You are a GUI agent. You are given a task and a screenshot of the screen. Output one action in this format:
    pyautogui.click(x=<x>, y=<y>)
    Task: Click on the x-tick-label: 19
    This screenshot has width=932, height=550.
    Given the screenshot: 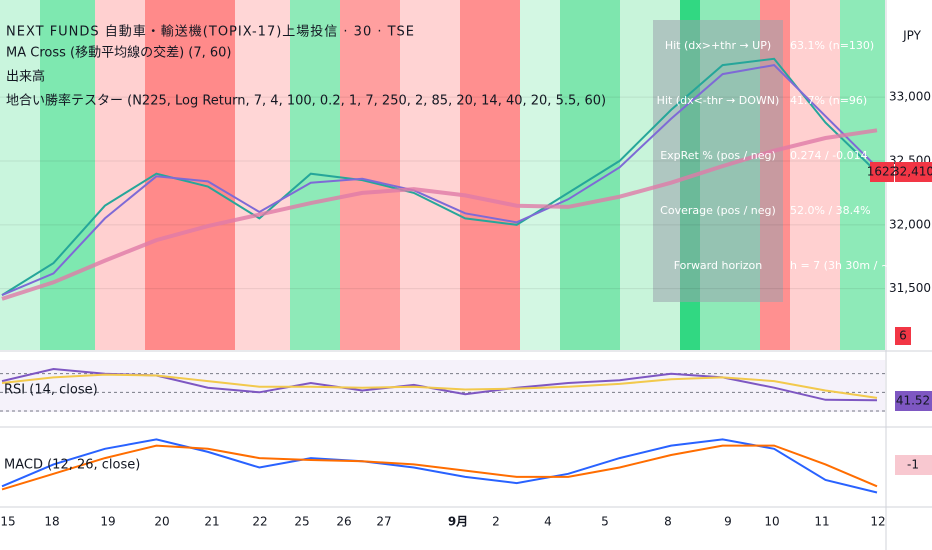 What is the action you would take?
    pyautogui.click(x=107, y=522)
    